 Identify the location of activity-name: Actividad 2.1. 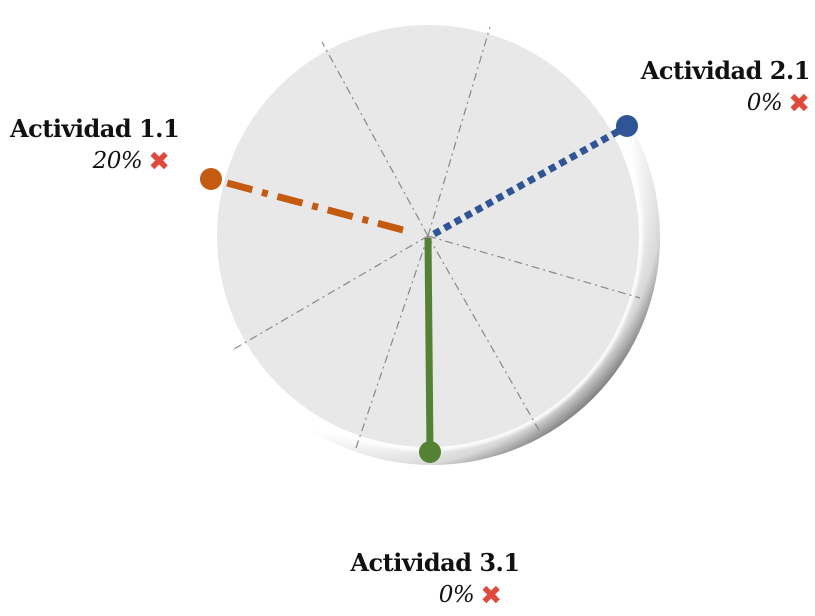
(725, 70).